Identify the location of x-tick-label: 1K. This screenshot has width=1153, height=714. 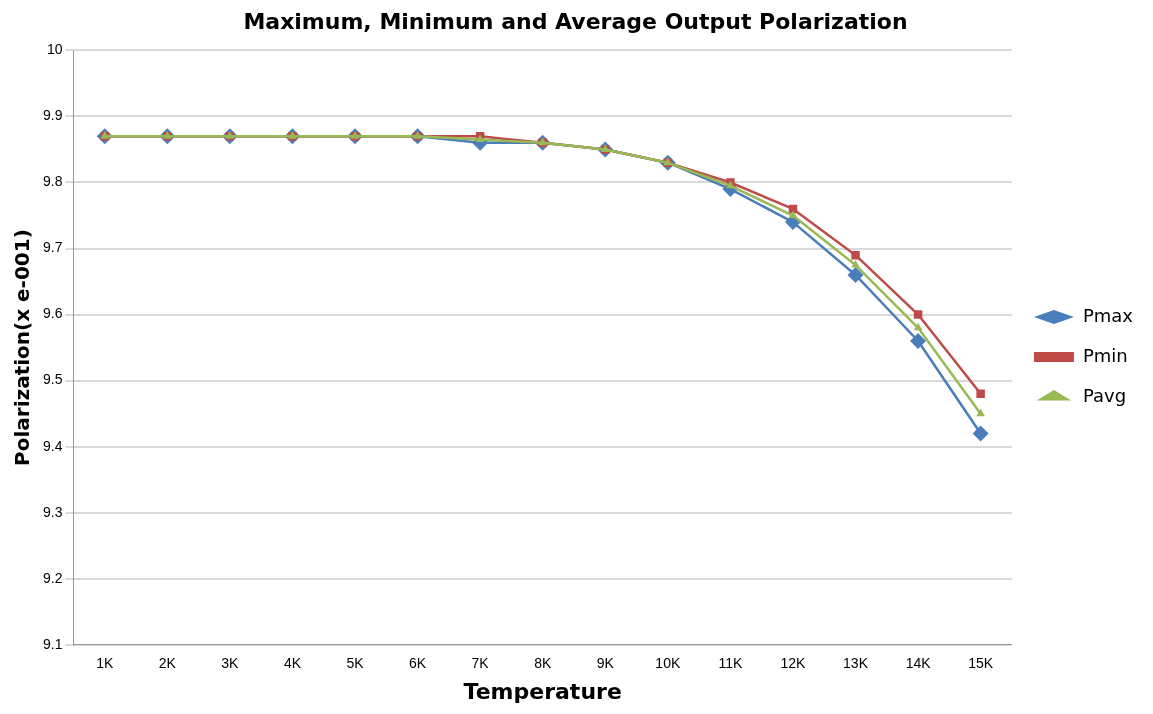
(105, 663).